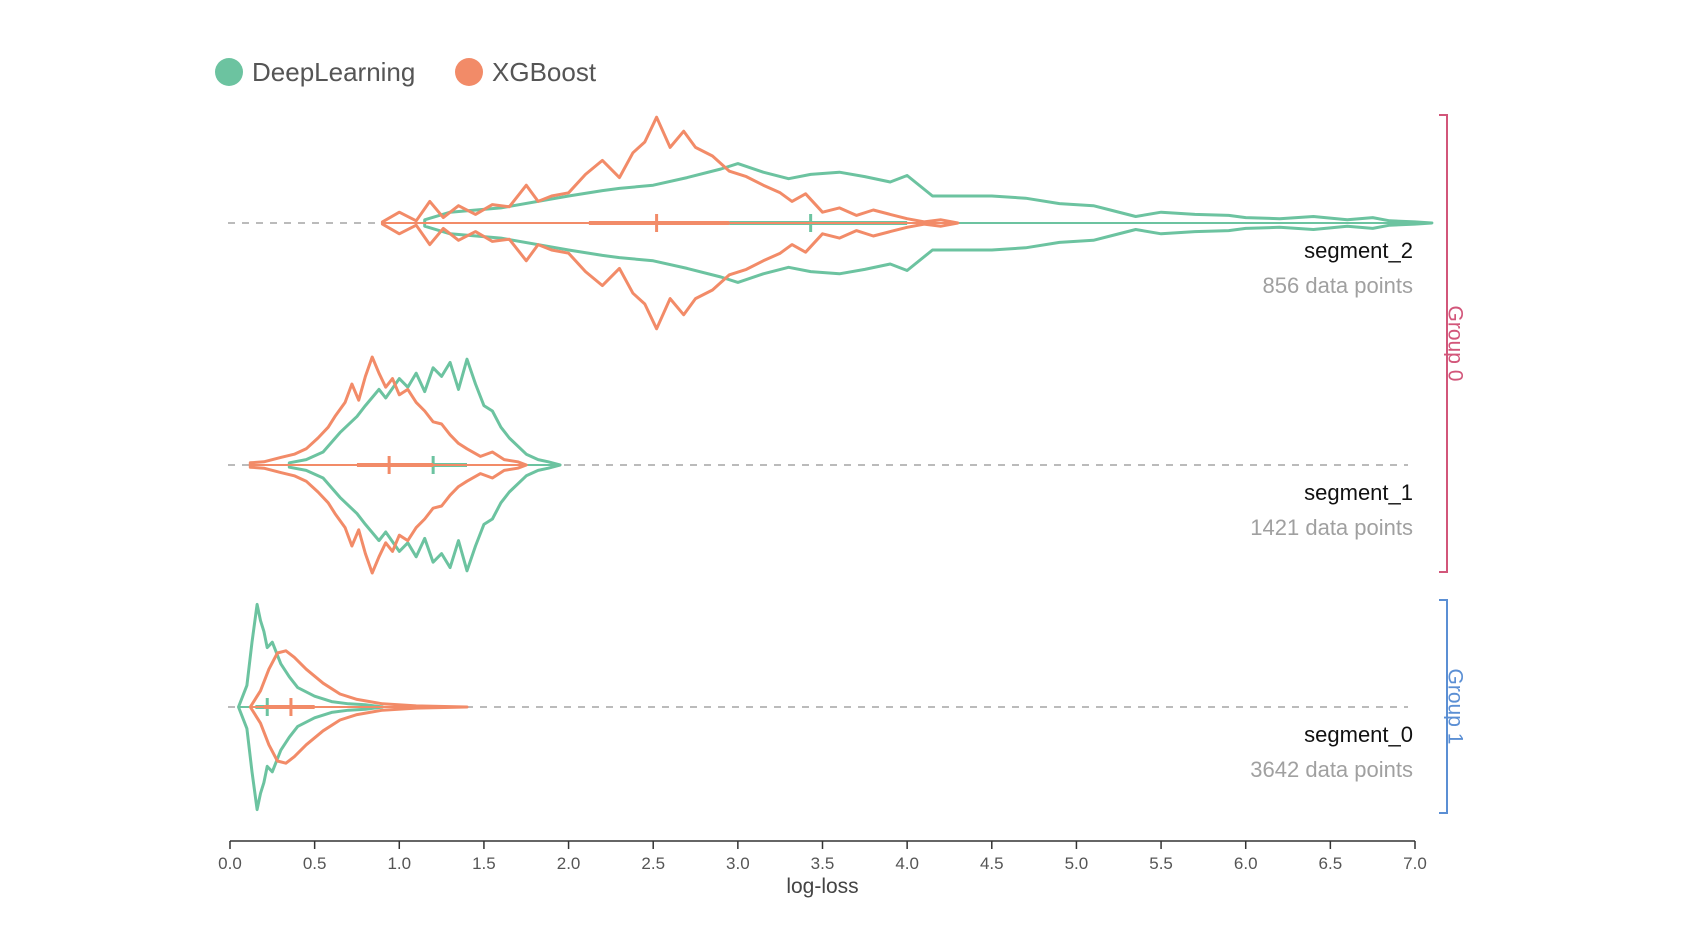 The height and width of the screenshot is (950, 1692). I want to click on x-tick-label-0.0: 0.0, so click(230, 863).